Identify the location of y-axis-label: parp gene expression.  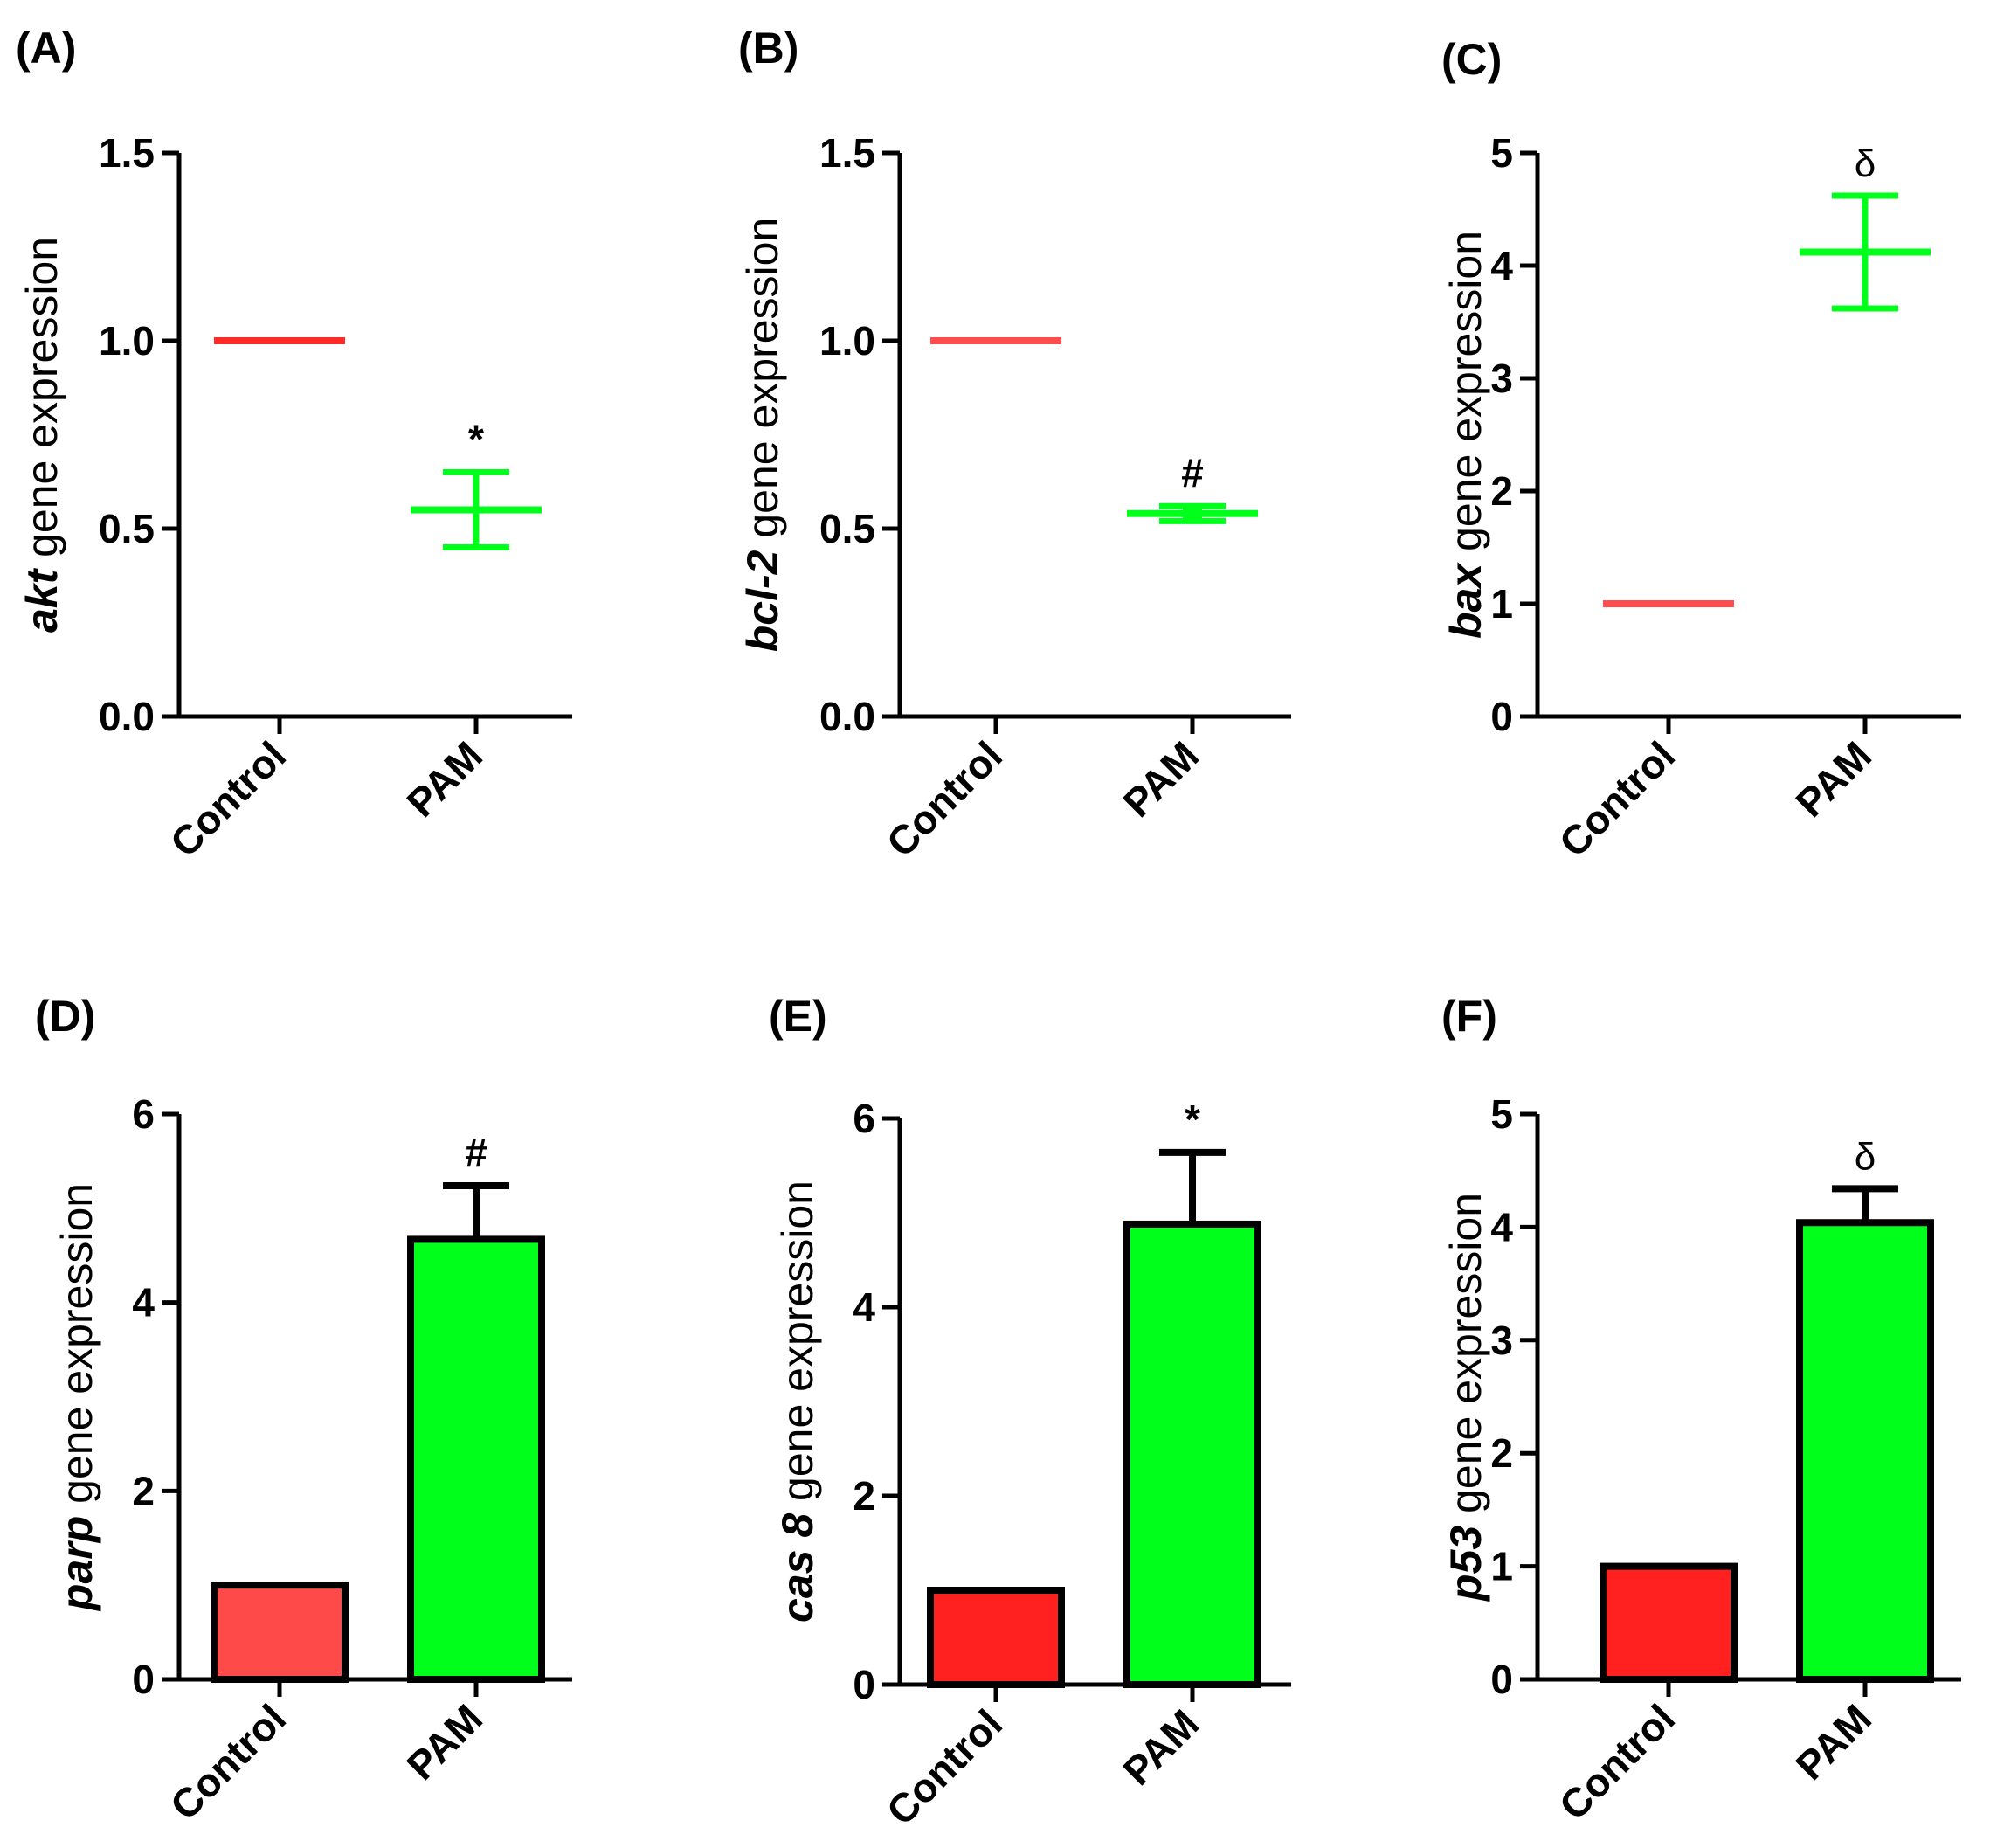
(76, 1397).